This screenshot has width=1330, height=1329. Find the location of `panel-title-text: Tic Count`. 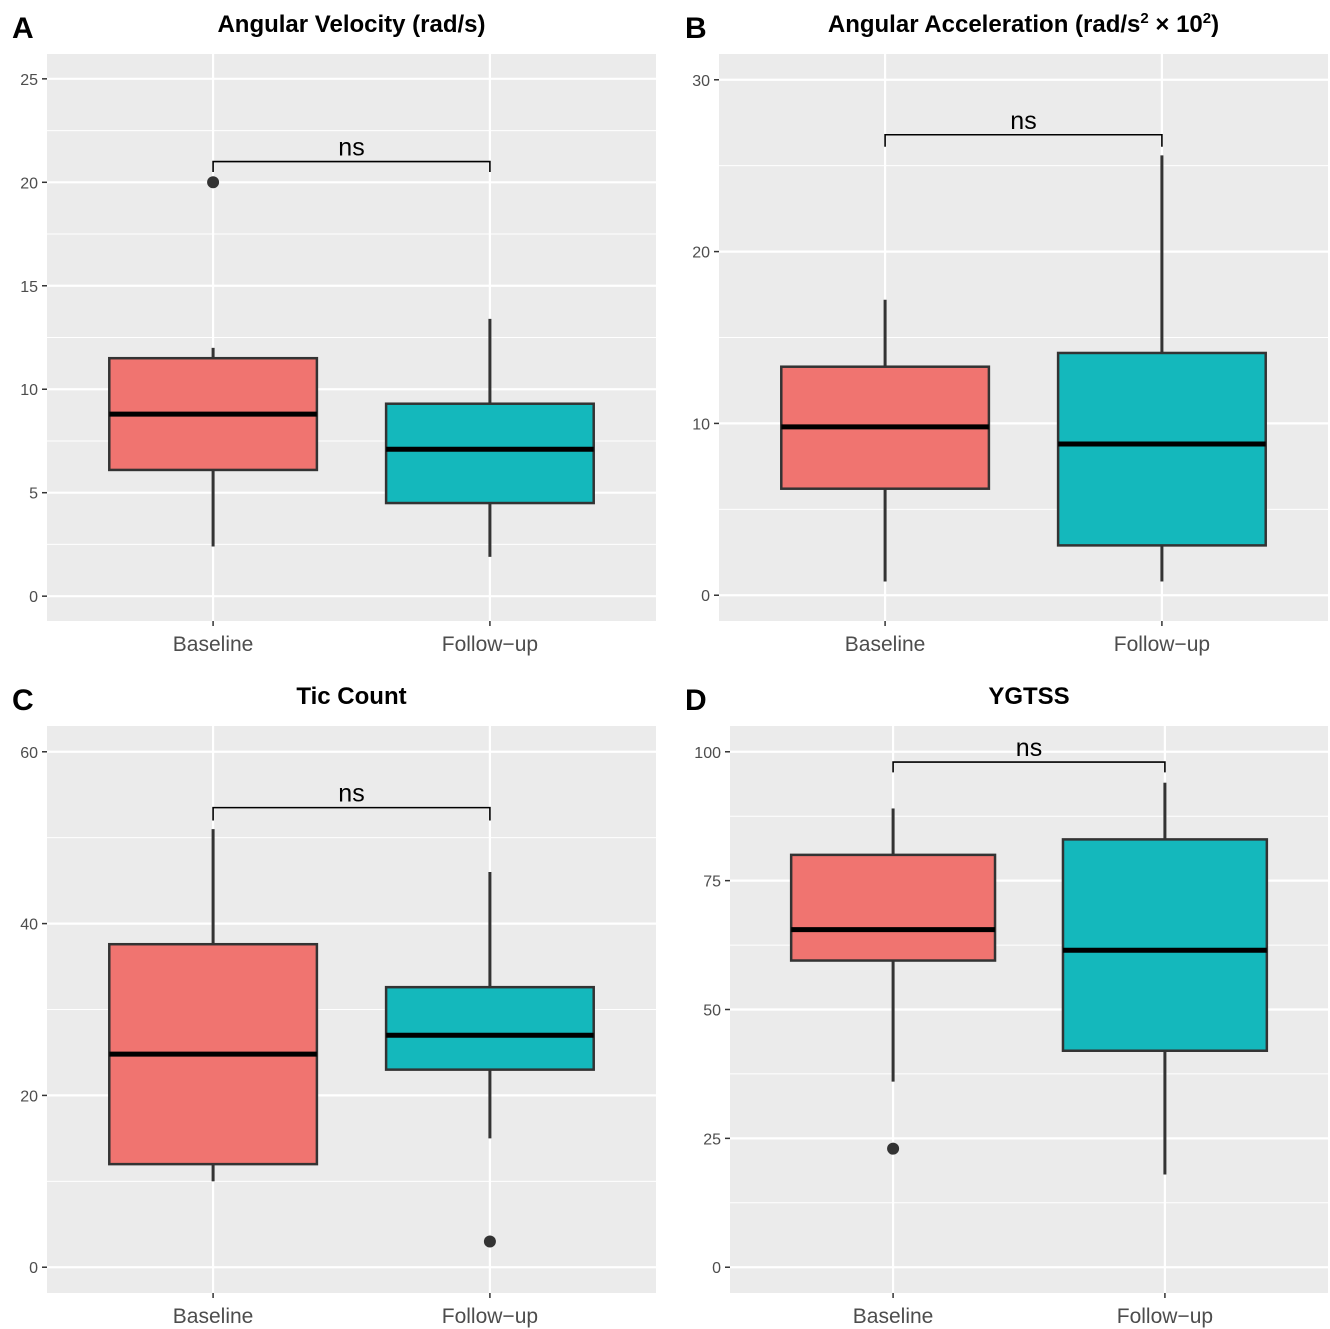

panel-title-text: Tic Count is located at coordinates (351, 696).